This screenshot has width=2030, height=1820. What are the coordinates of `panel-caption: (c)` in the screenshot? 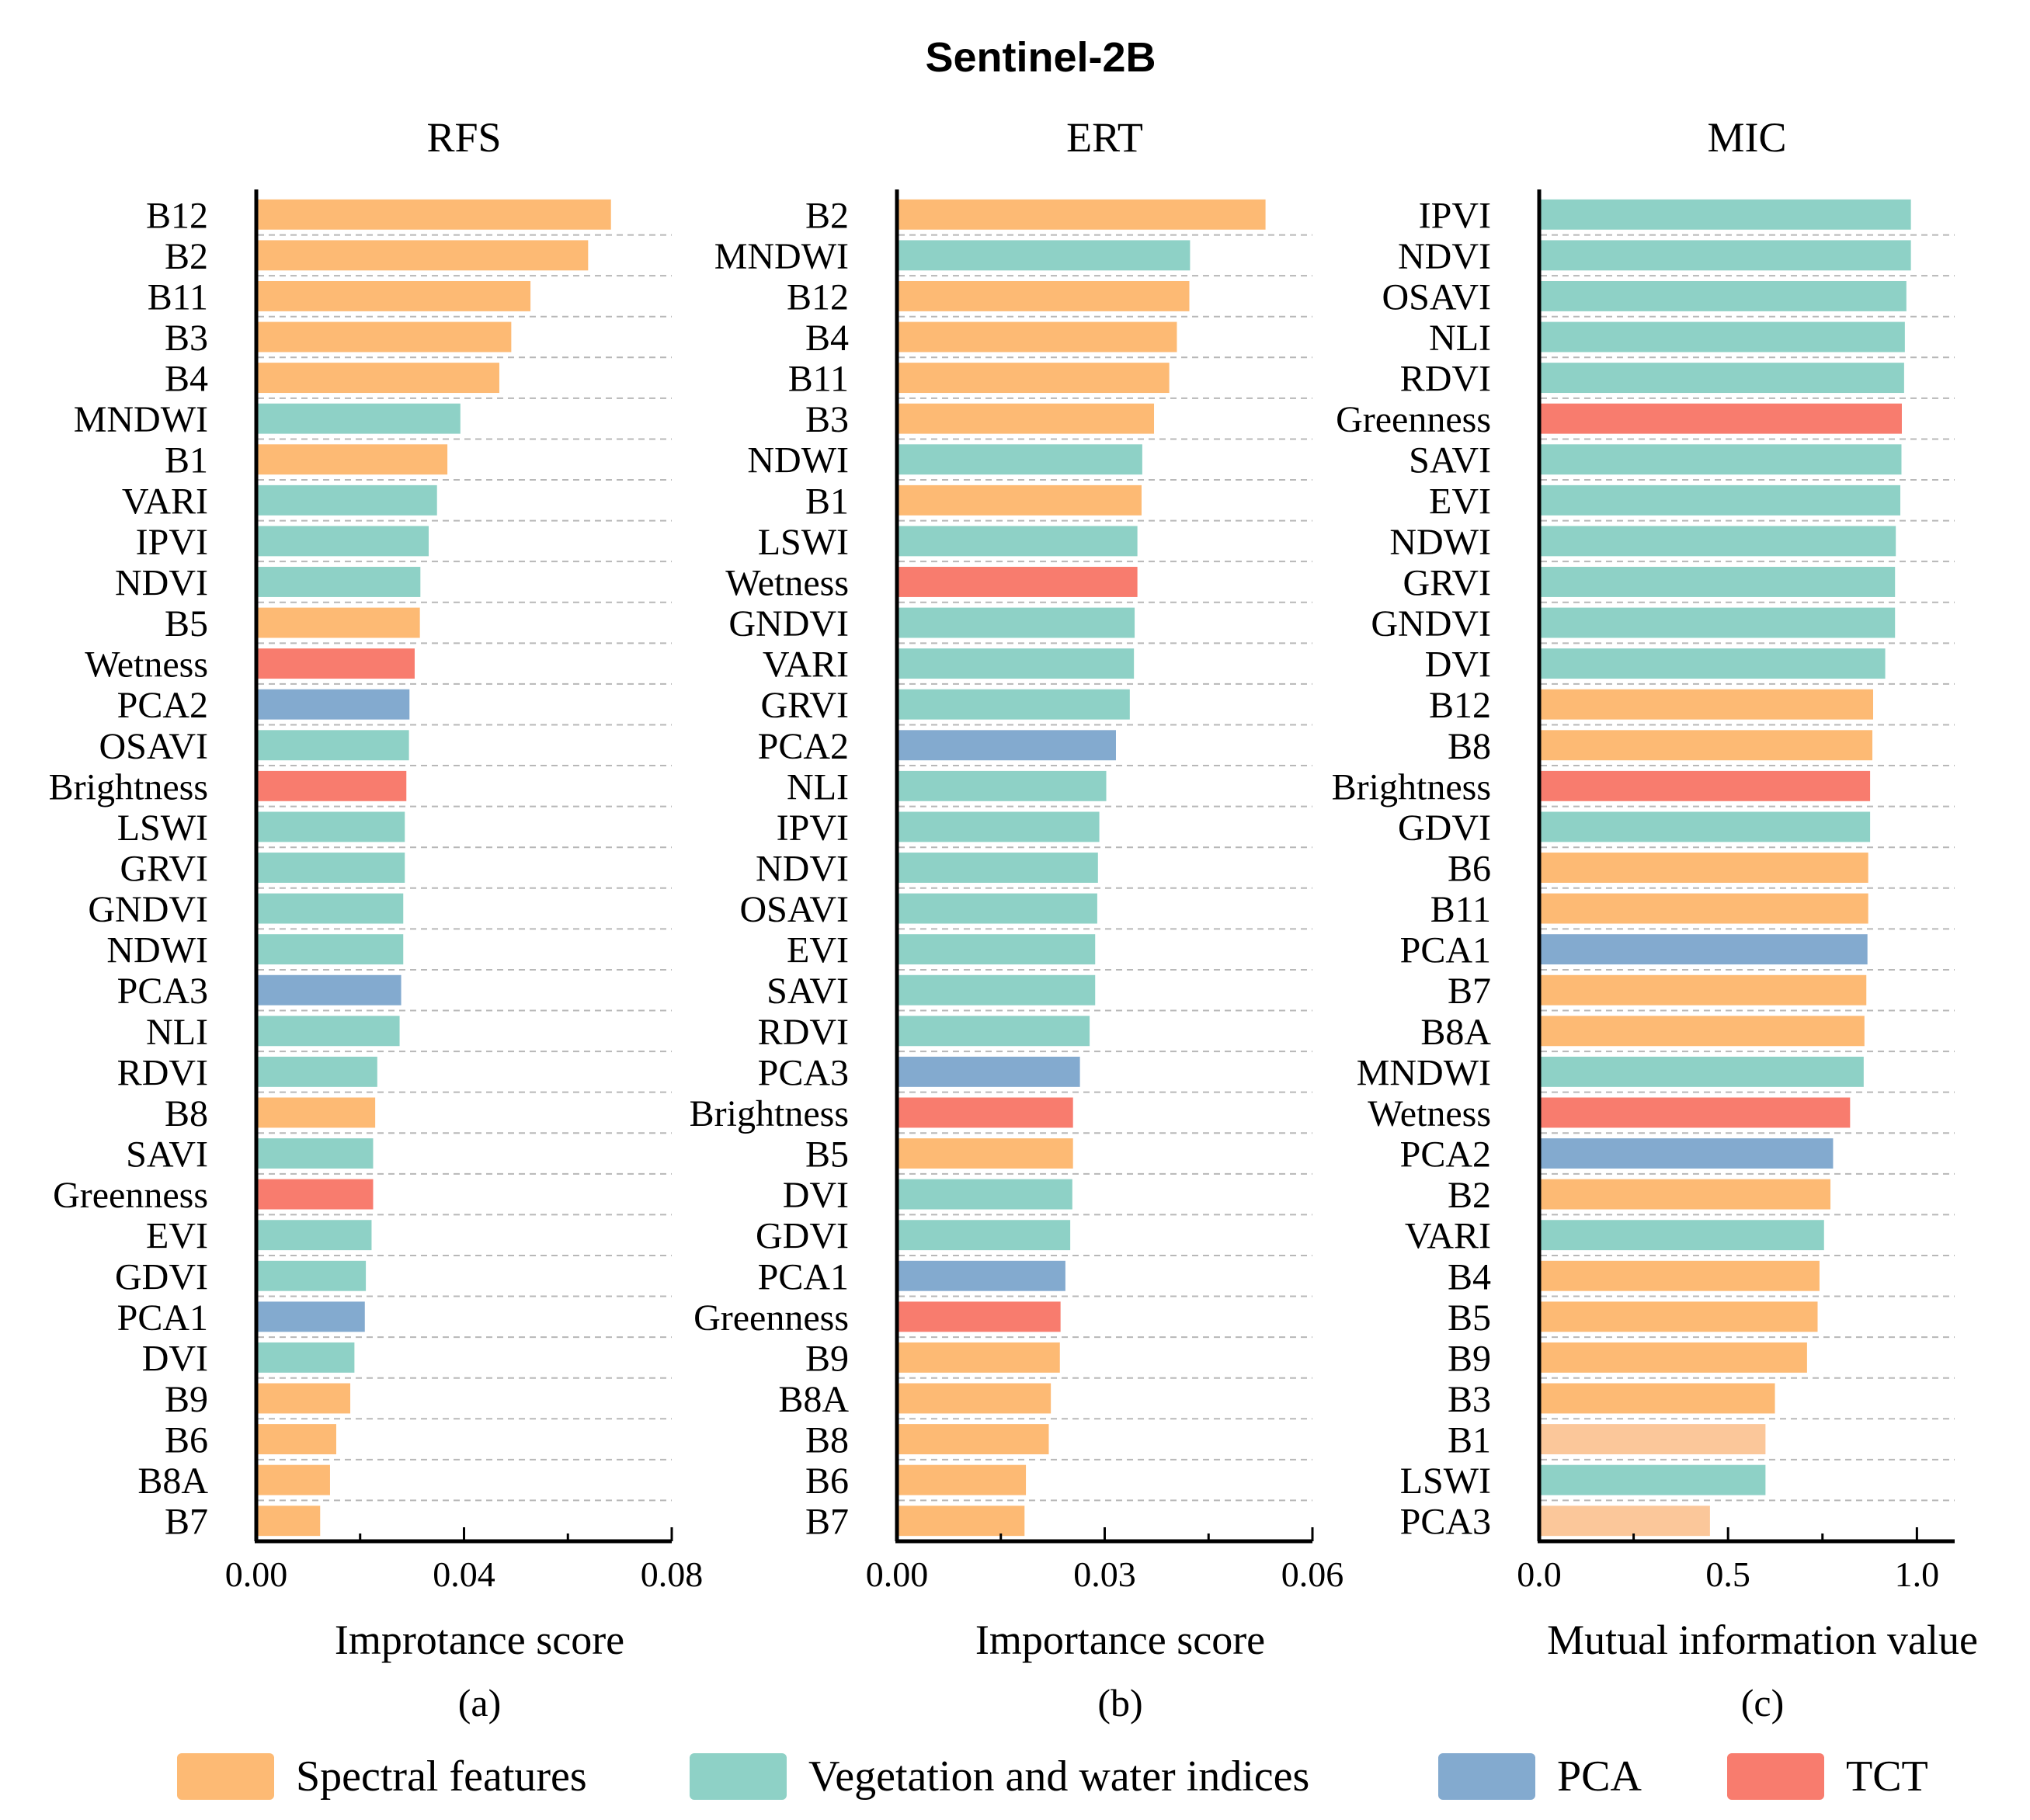 It's located at (1763, 1703).